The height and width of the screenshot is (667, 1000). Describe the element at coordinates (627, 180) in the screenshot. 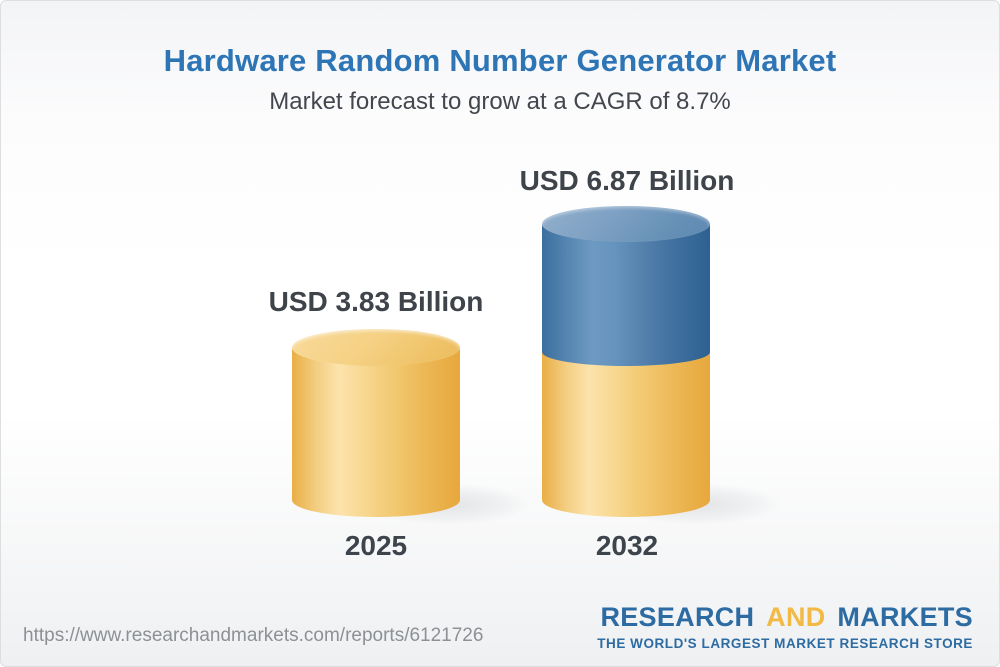

I see `value-label-2032: USD 6.87 Billion` at that location.